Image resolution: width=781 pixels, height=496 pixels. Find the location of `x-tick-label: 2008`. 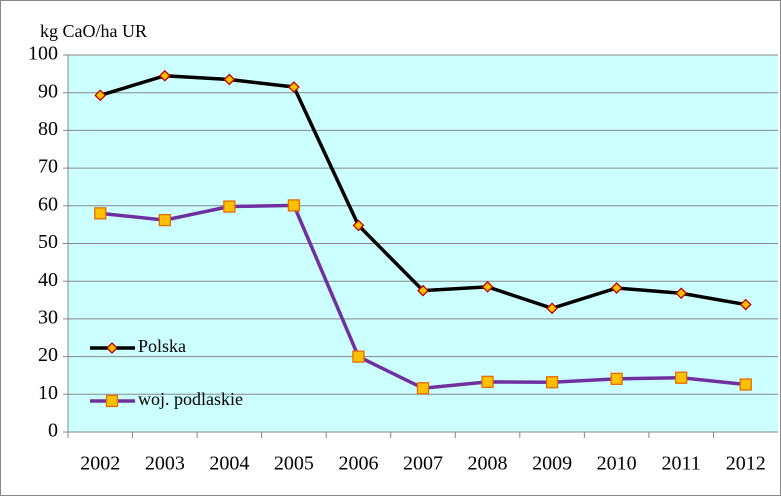

x-tick-label: 2008 is located at coordinates (488, 464).